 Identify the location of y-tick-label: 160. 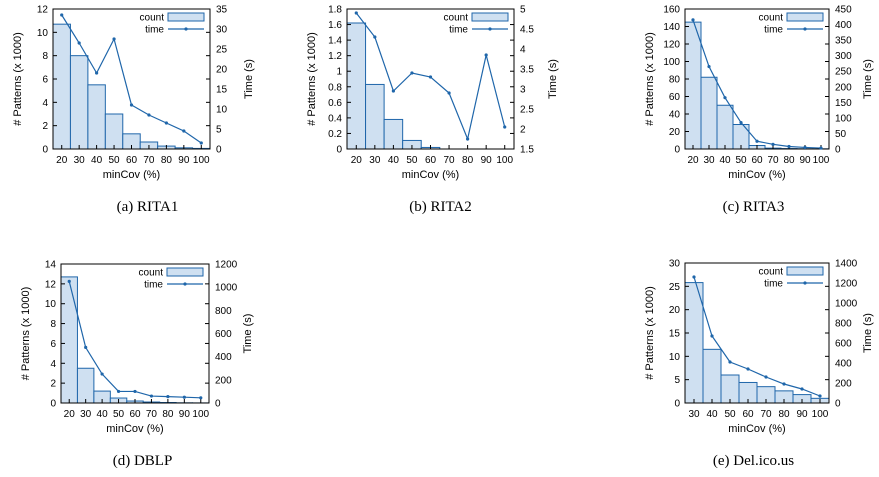
(671, 10).